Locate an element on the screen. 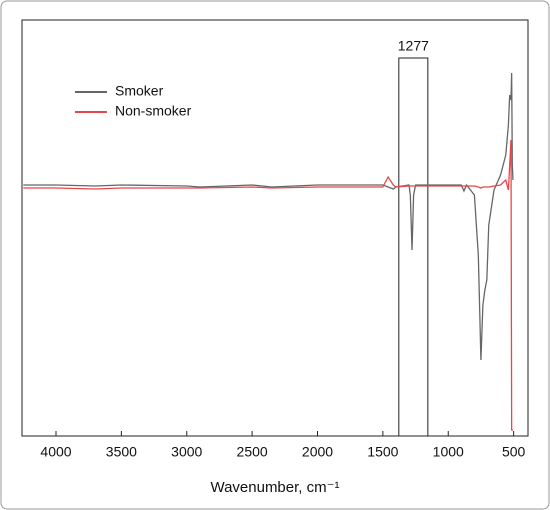 Image resolution: width=550 pixels, height=510 pixels. annotation-box is located at coordinates (413, 247).